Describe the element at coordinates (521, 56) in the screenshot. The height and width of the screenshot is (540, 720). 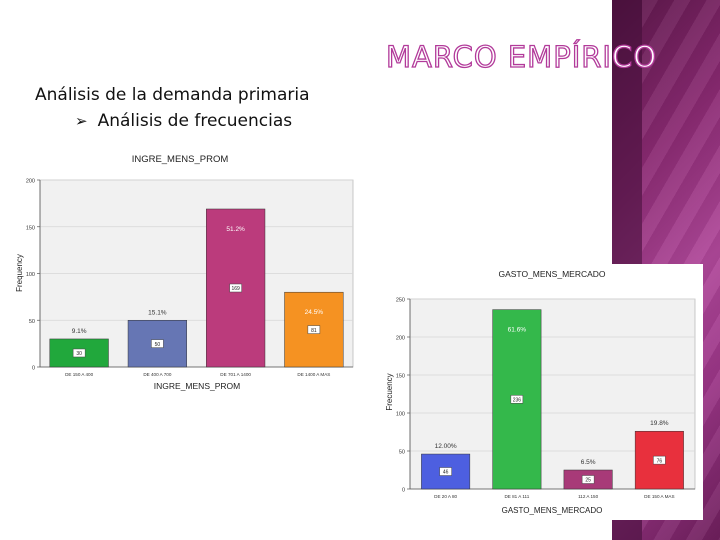
I see `slide-title: MARCO EMPÍRICO` at that location.